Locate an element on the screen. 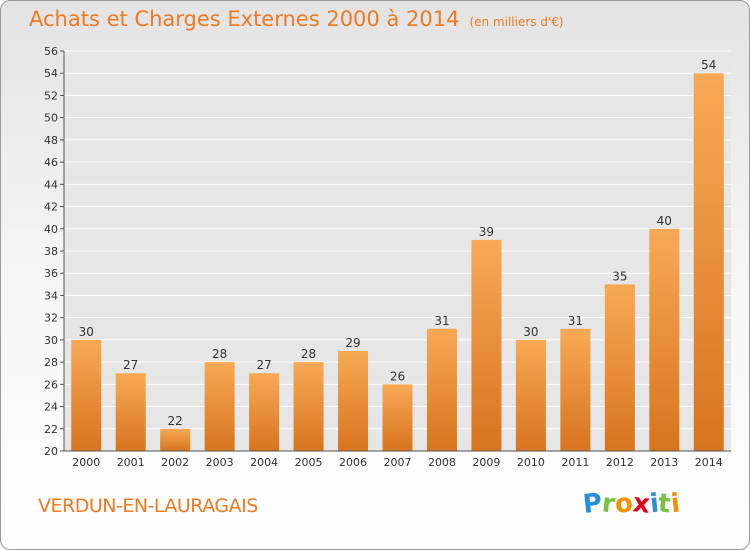 The width and height of the screenshot is (750, 550). x-tick-label: 2014 is located at coordinates (709, 462).